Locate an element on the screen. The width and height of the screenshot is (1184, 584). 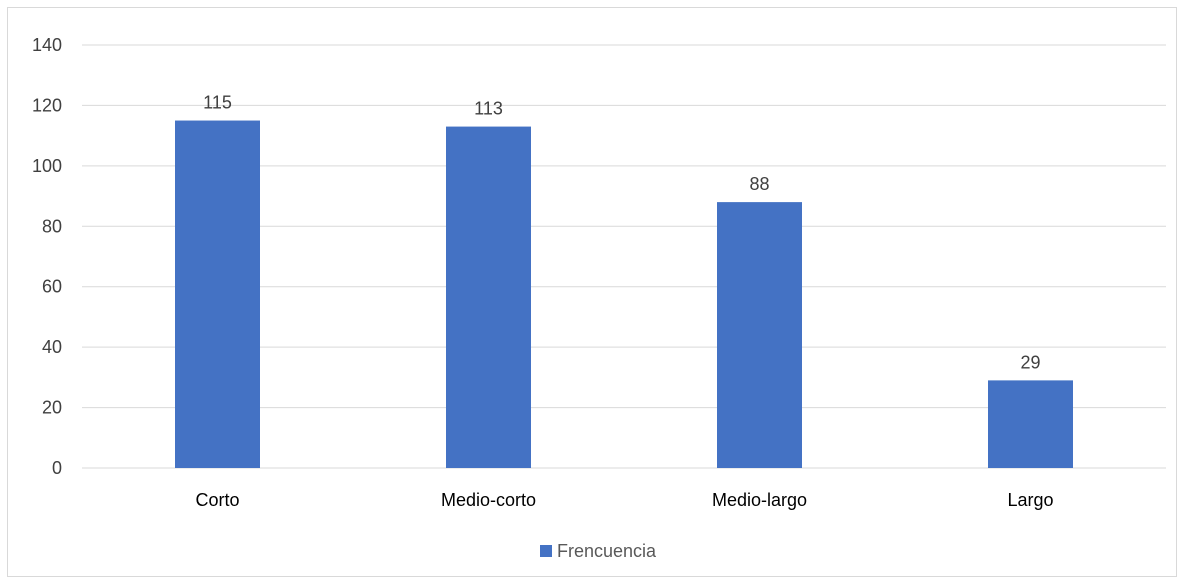
y-tick-label: 100 is located at coordinates (47, 166).